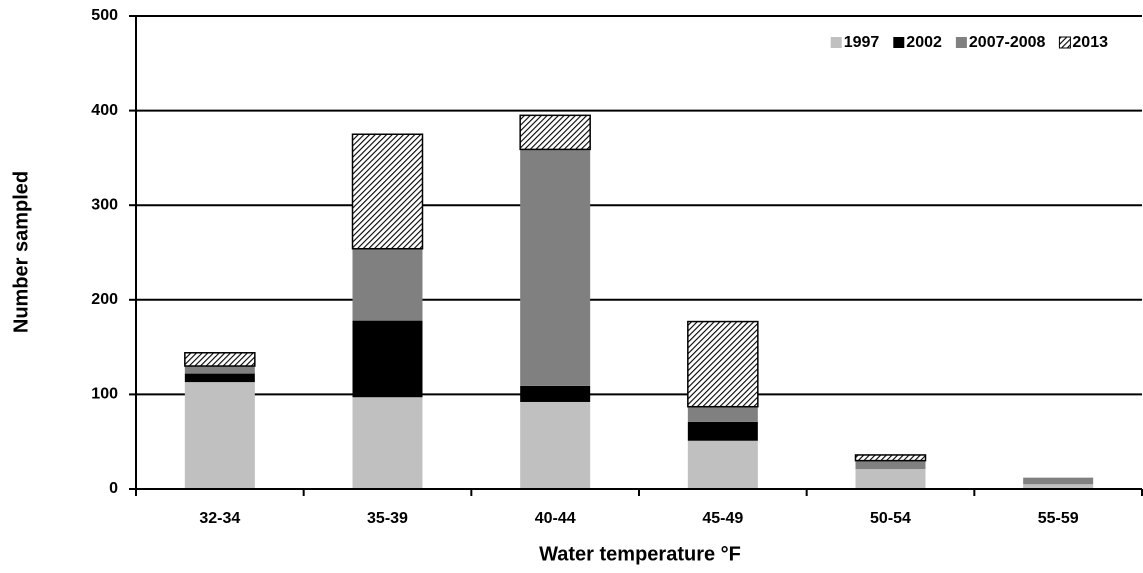 The width and height of the screenshot is (1143, 573). I want to click on legend-label: 2007-2008, so click(1007, 42).